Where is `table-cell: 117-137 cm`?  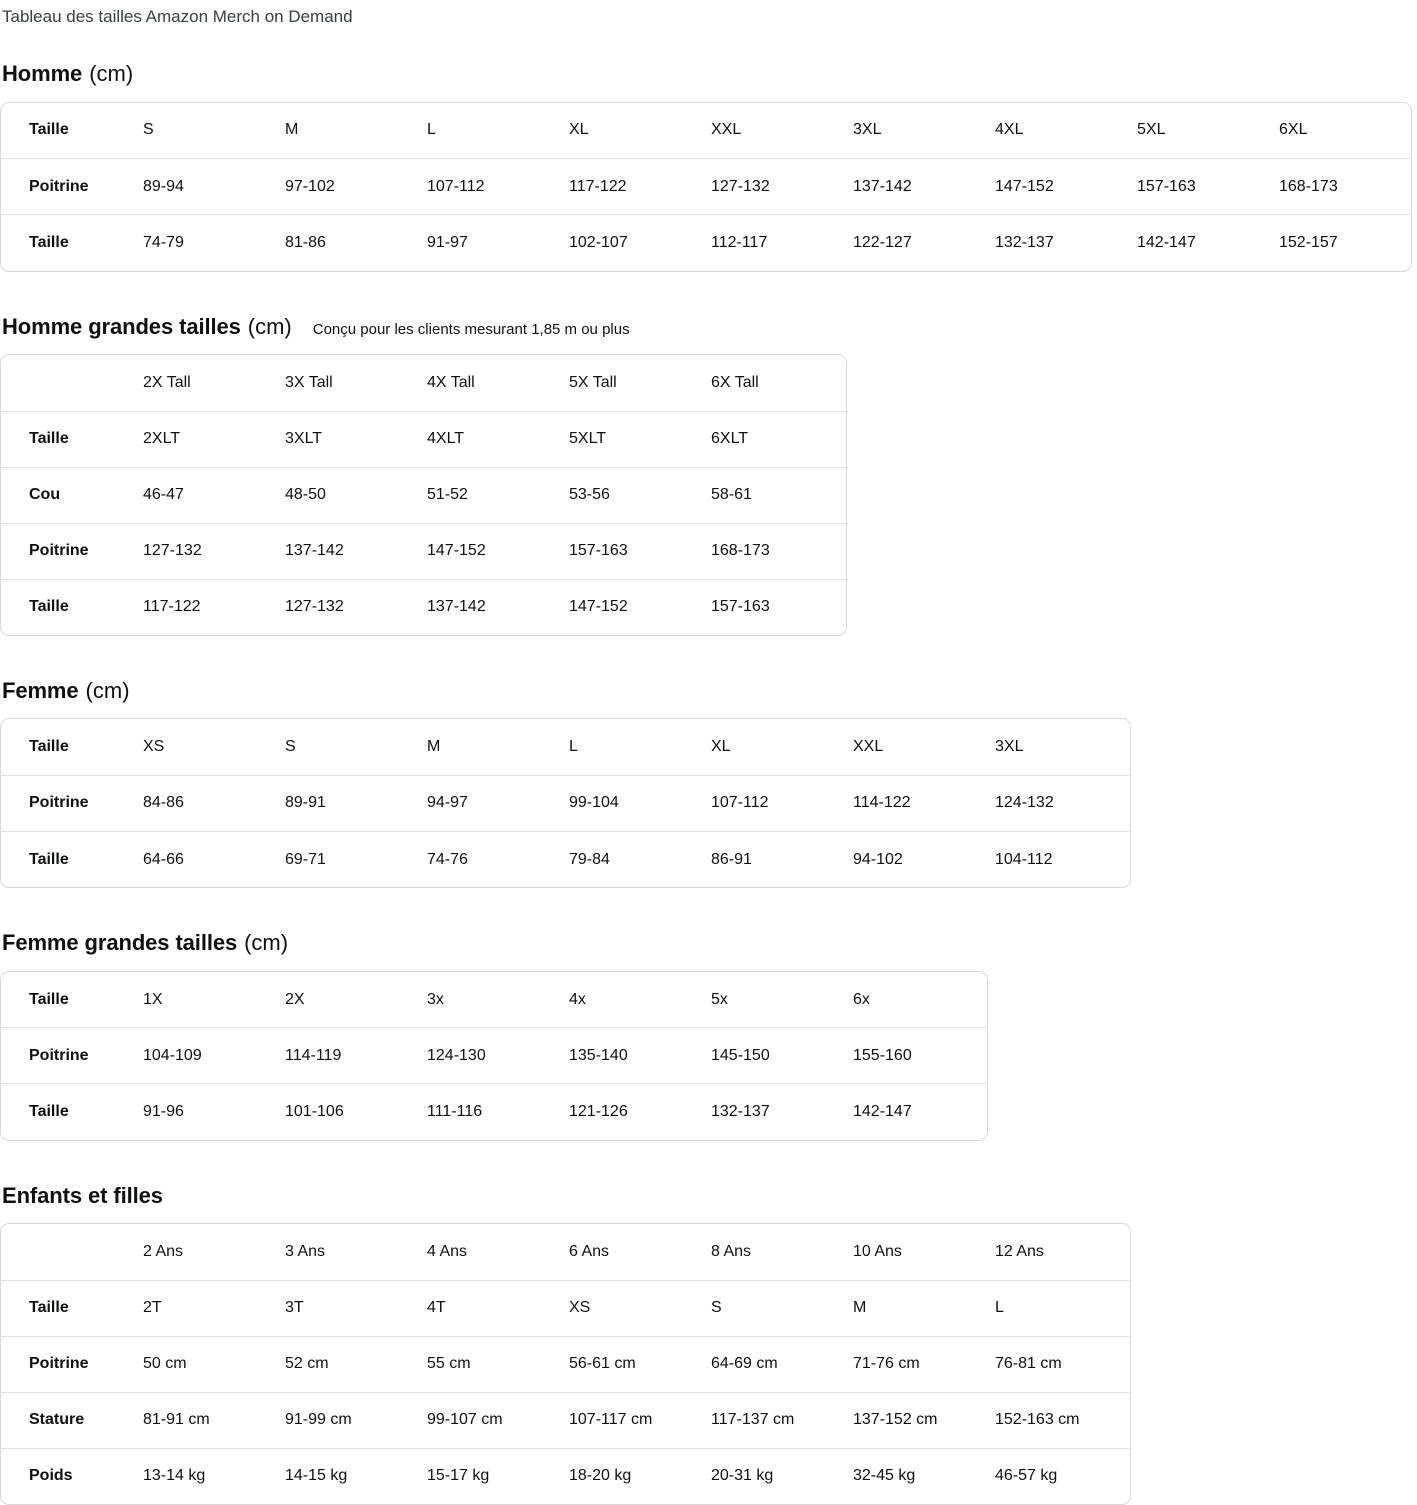
table-cell: 117-137 cm is located at coordinates (782, 1420).